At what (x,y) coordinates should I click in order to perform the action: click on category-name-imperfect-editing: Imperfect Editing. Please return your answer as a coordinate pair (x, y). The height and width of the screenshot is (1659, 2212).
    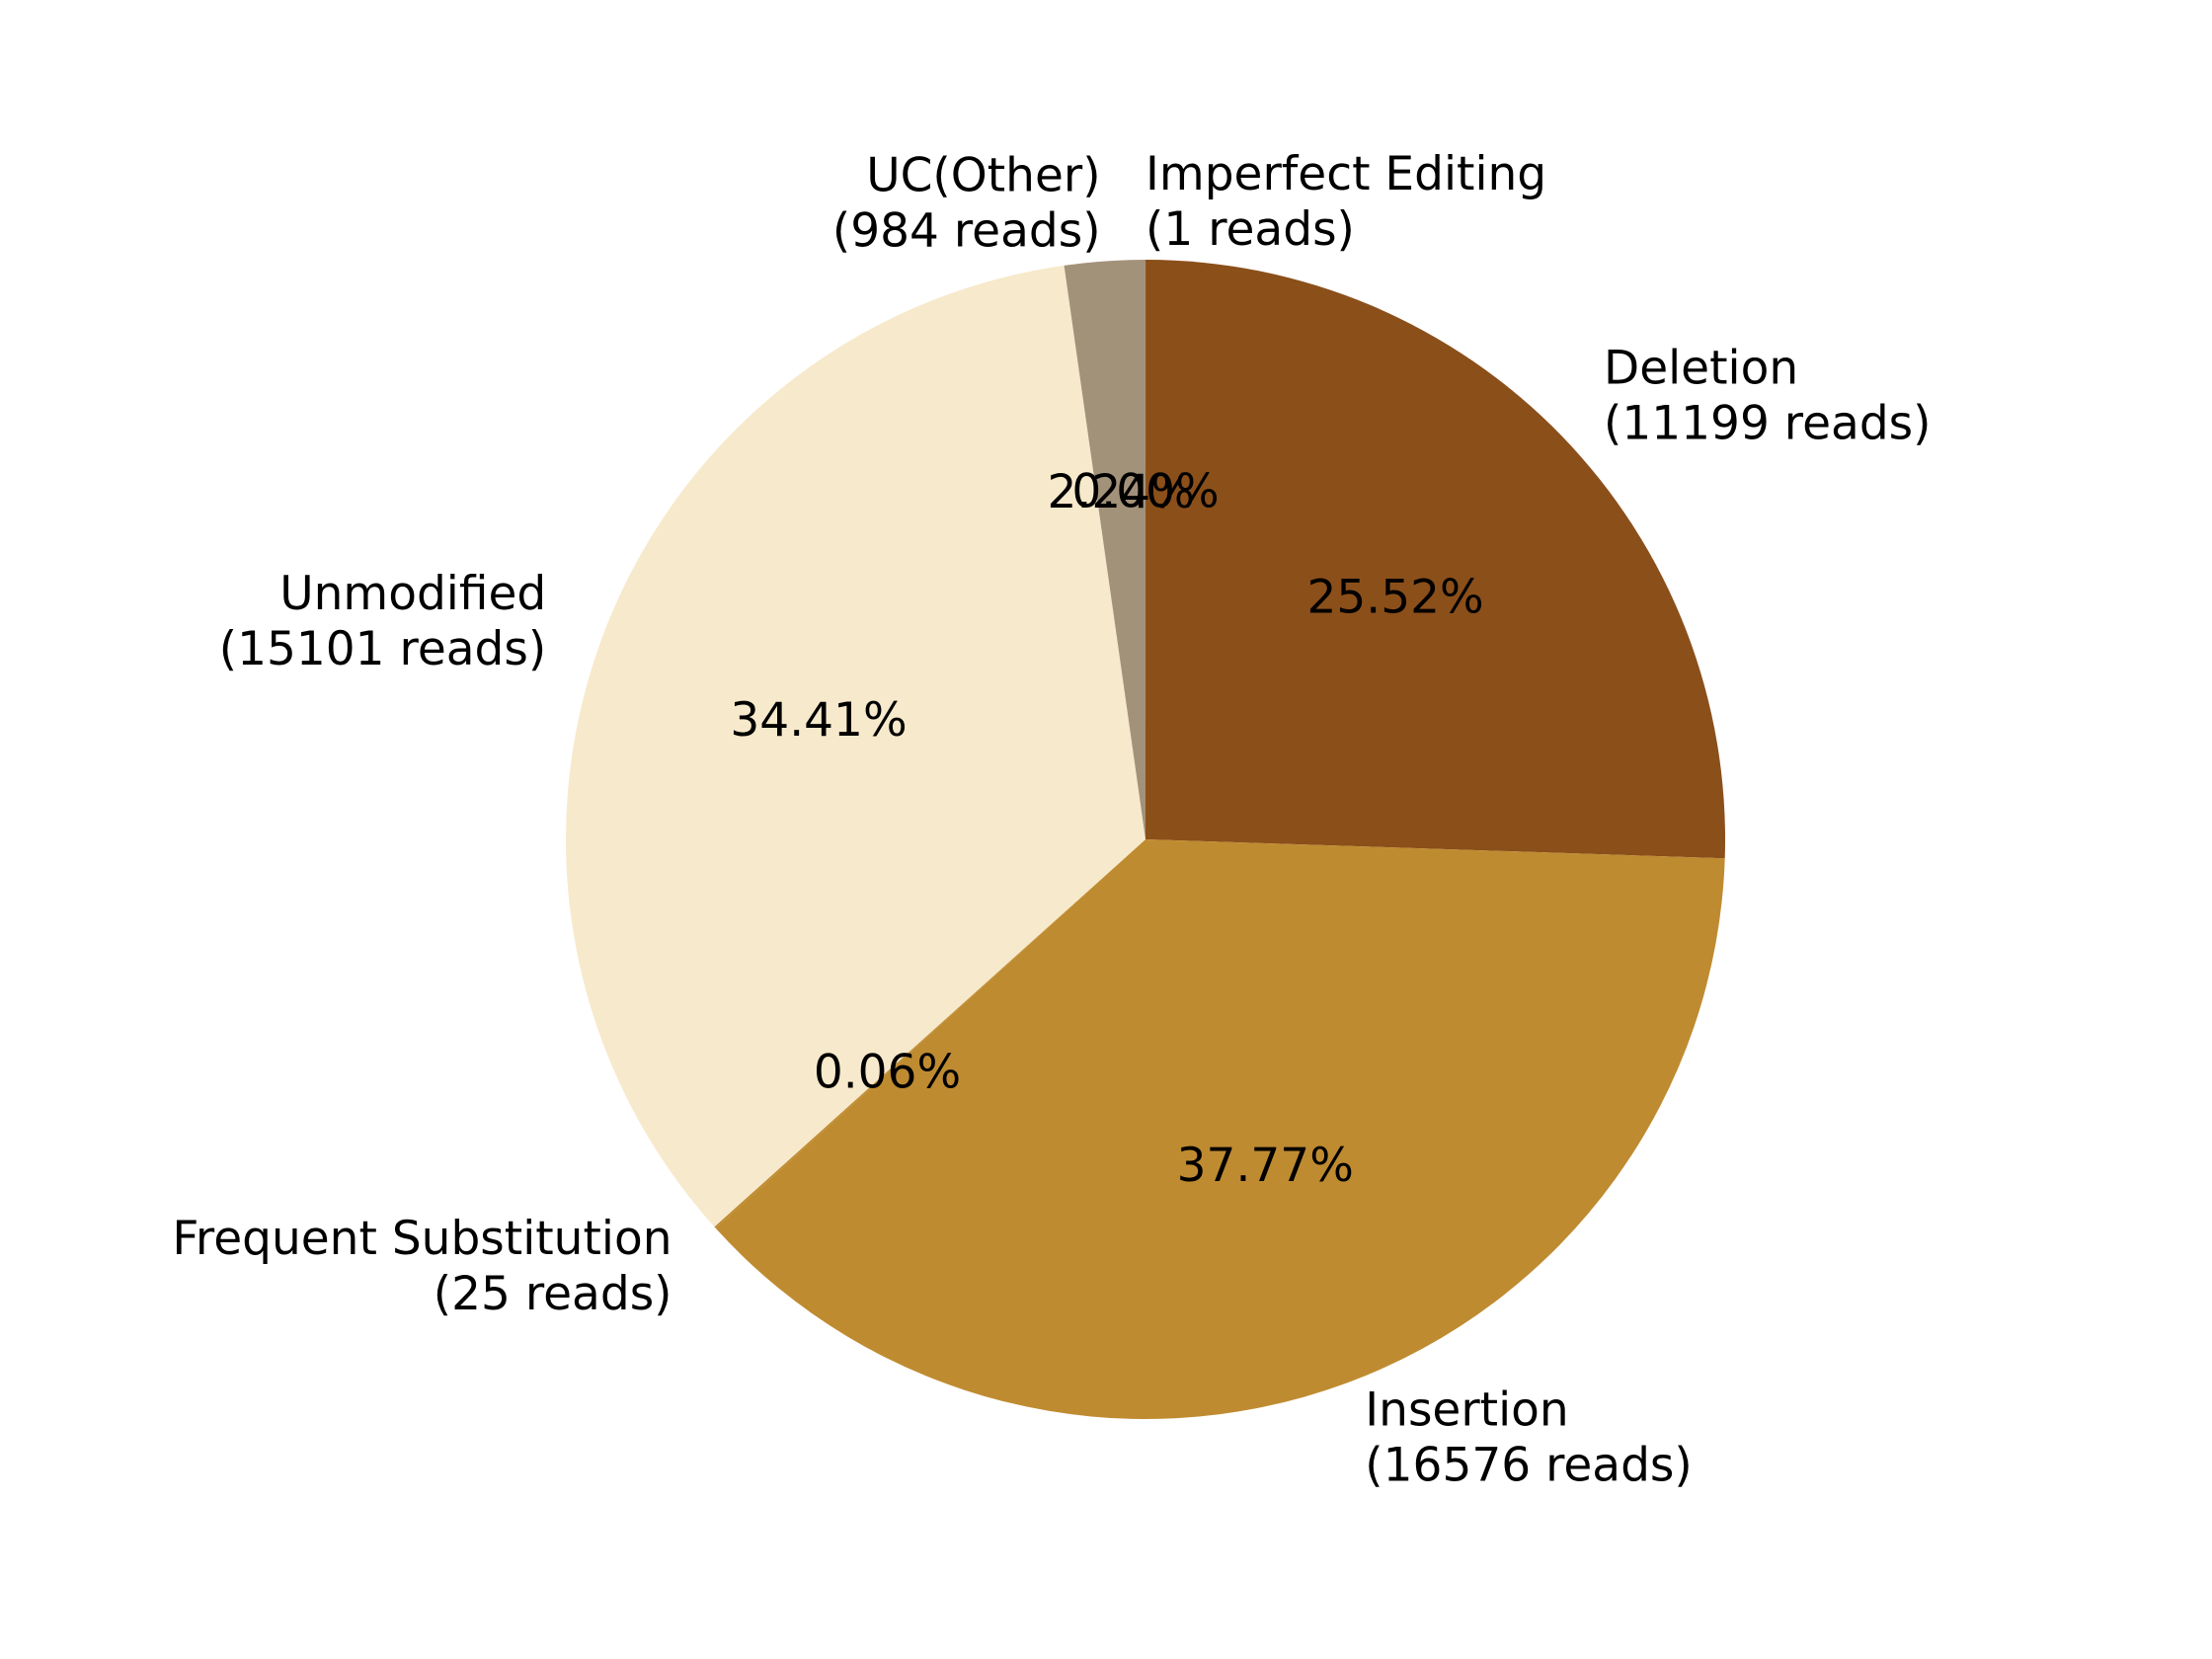
    Looking at the image, I should click on (1346, 174).